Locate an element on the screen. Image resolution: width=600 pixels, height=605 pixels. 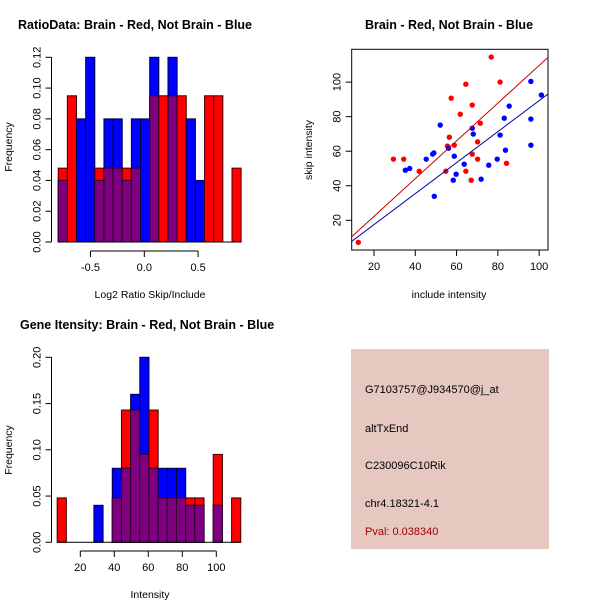
scatter-y-tick-label: 60 is located at coordinates (338, 151).